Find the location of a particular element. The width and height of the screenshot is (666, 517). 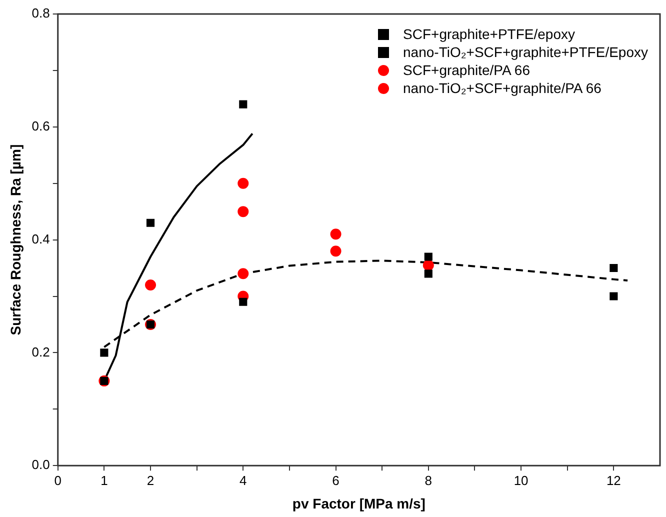

legend-label: SCF+graphite+PTFE/epoxy is located at coordinates (489, 34).